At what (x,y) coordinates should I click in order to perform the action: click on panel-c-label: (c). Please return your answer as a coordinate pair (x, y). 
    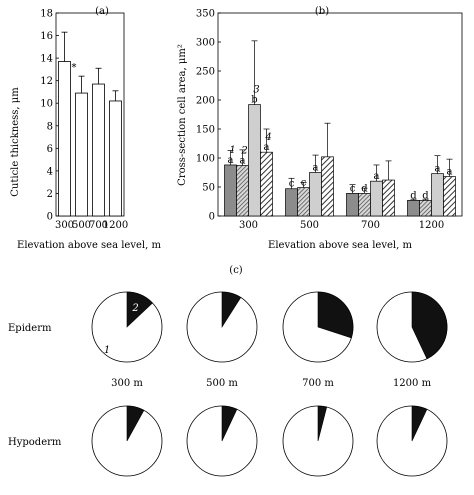
    Looking at the image, I should click on (236, 270).